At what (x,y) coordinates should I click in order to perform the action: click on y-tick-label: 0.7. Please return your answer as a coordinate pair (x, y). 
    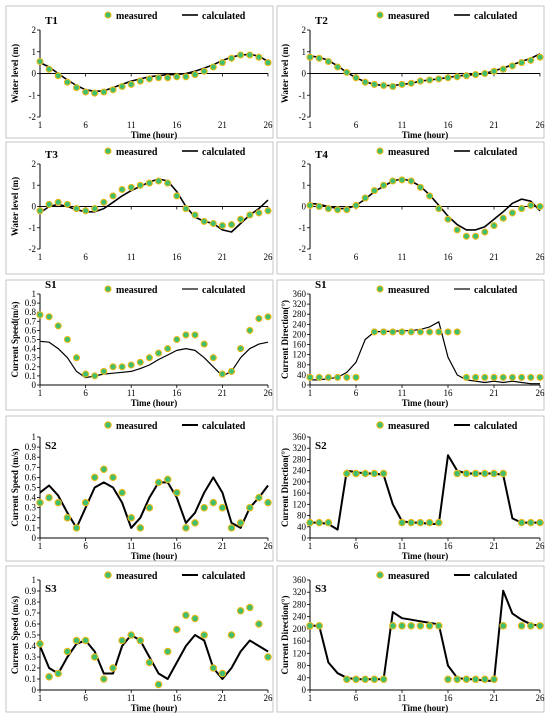
    Looking at the image, I should click on (31, 613).